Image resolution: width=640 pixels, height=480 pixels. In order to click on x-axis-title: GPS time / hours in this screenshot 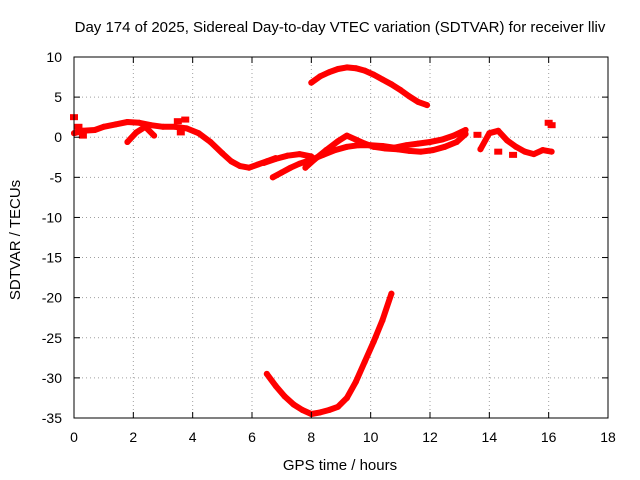, I will do `click(340, 465)`.